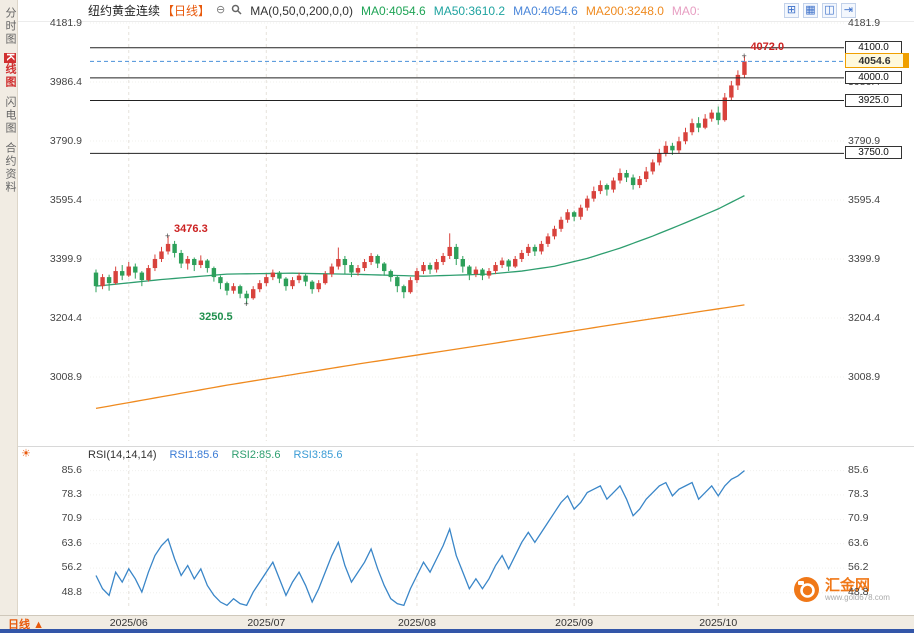 Image resolution: width=914 pixels, height=633 pixels. I want to click on rsi3-value: RSI3:85.6, so click(318, 455).